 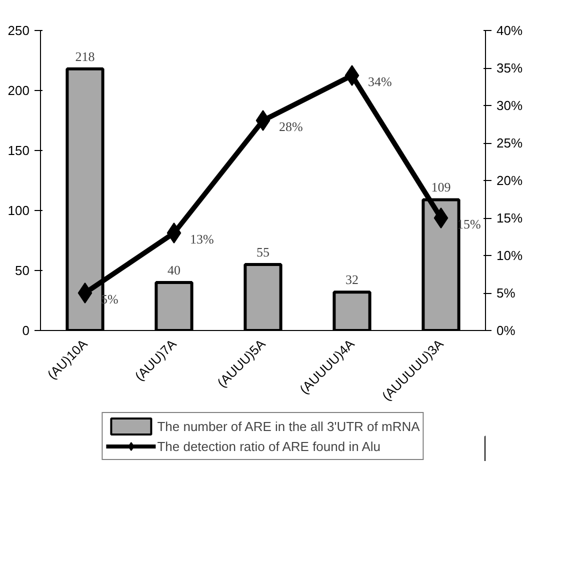 I want to click on y-tick-label: 50, so click(x=22, y=270).